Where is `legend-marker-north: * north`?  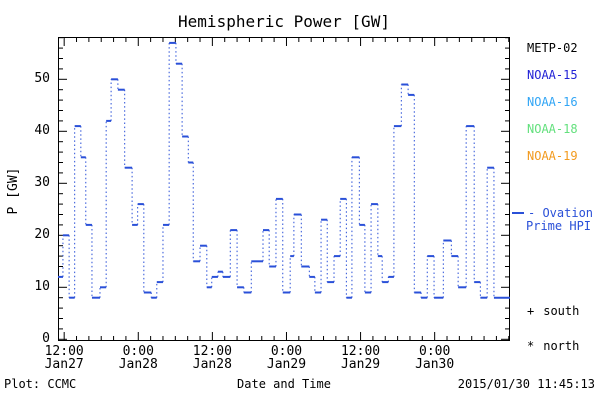
legend-marker-north: * north is located at coordinates (553, 346).